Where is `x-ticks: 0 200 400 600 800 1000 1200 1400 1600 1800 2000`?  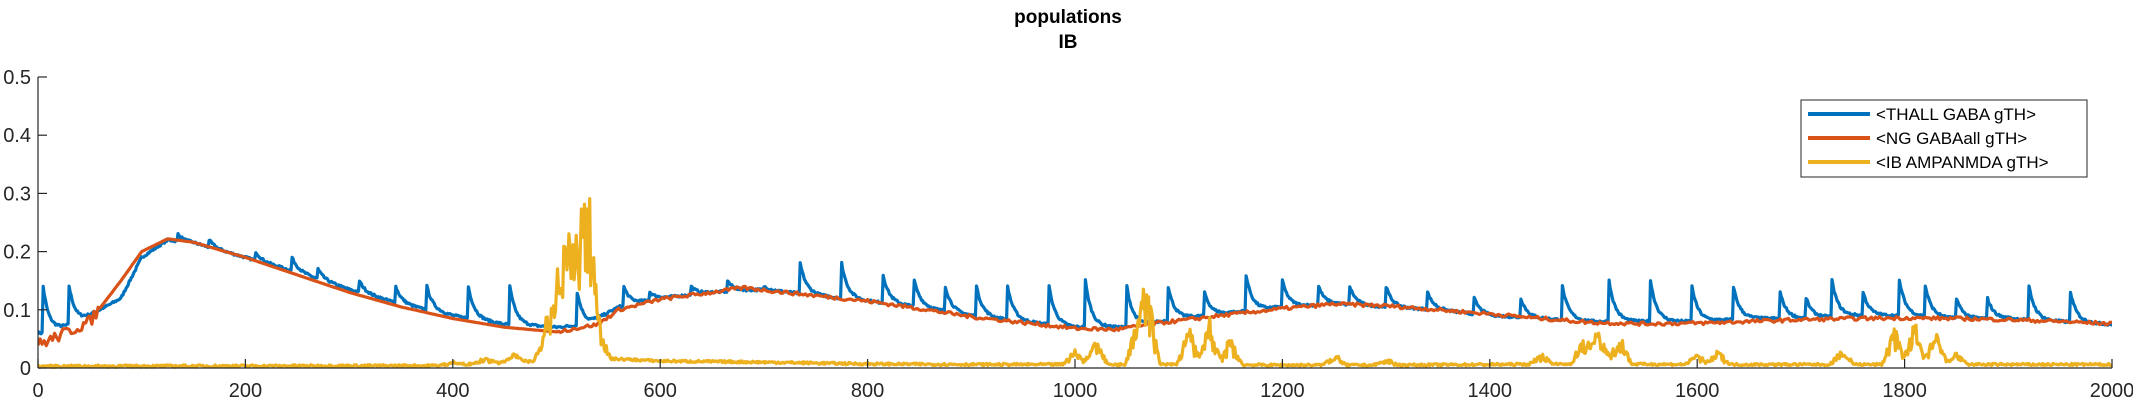 x-ticks: 0 200 400 600 800 1000 1200 1400 1600 1800 2000 is located at coordinates (1082, 379).